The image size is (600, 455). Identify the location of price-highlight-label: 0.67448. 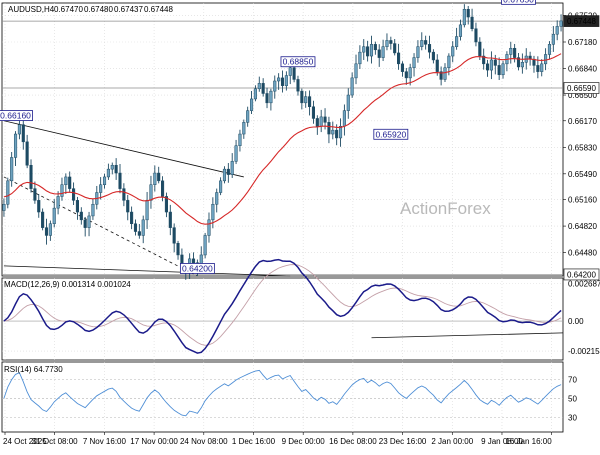
(581, 21).